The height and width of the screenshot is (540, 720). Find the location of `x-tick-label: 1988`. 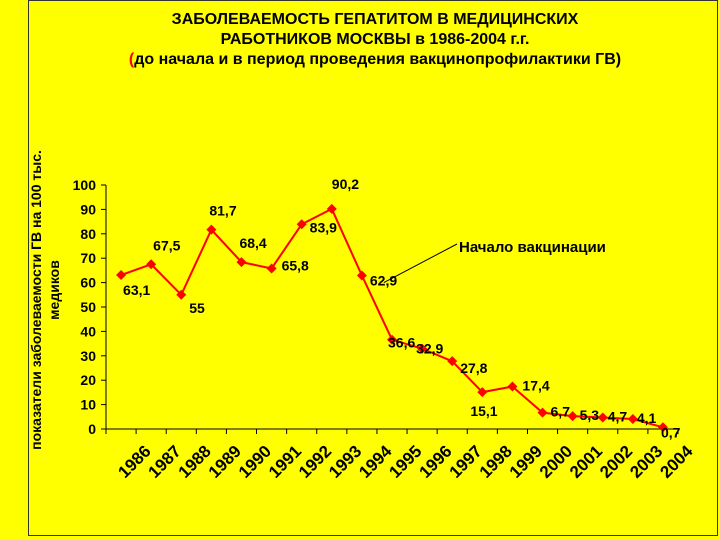

x-tick-label: 1988 is located at coordinates (195, 462).